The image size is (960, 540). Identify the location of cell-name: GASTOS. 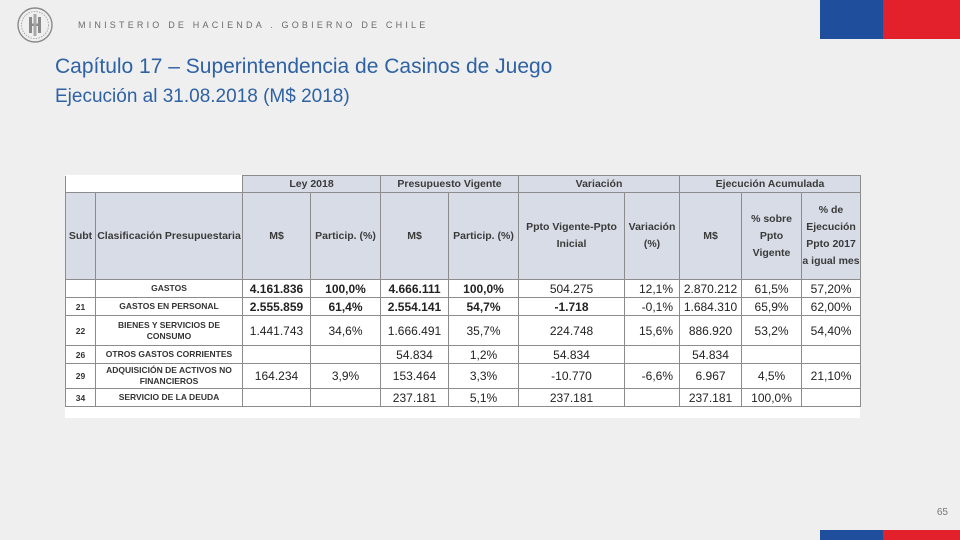
(169, 288).